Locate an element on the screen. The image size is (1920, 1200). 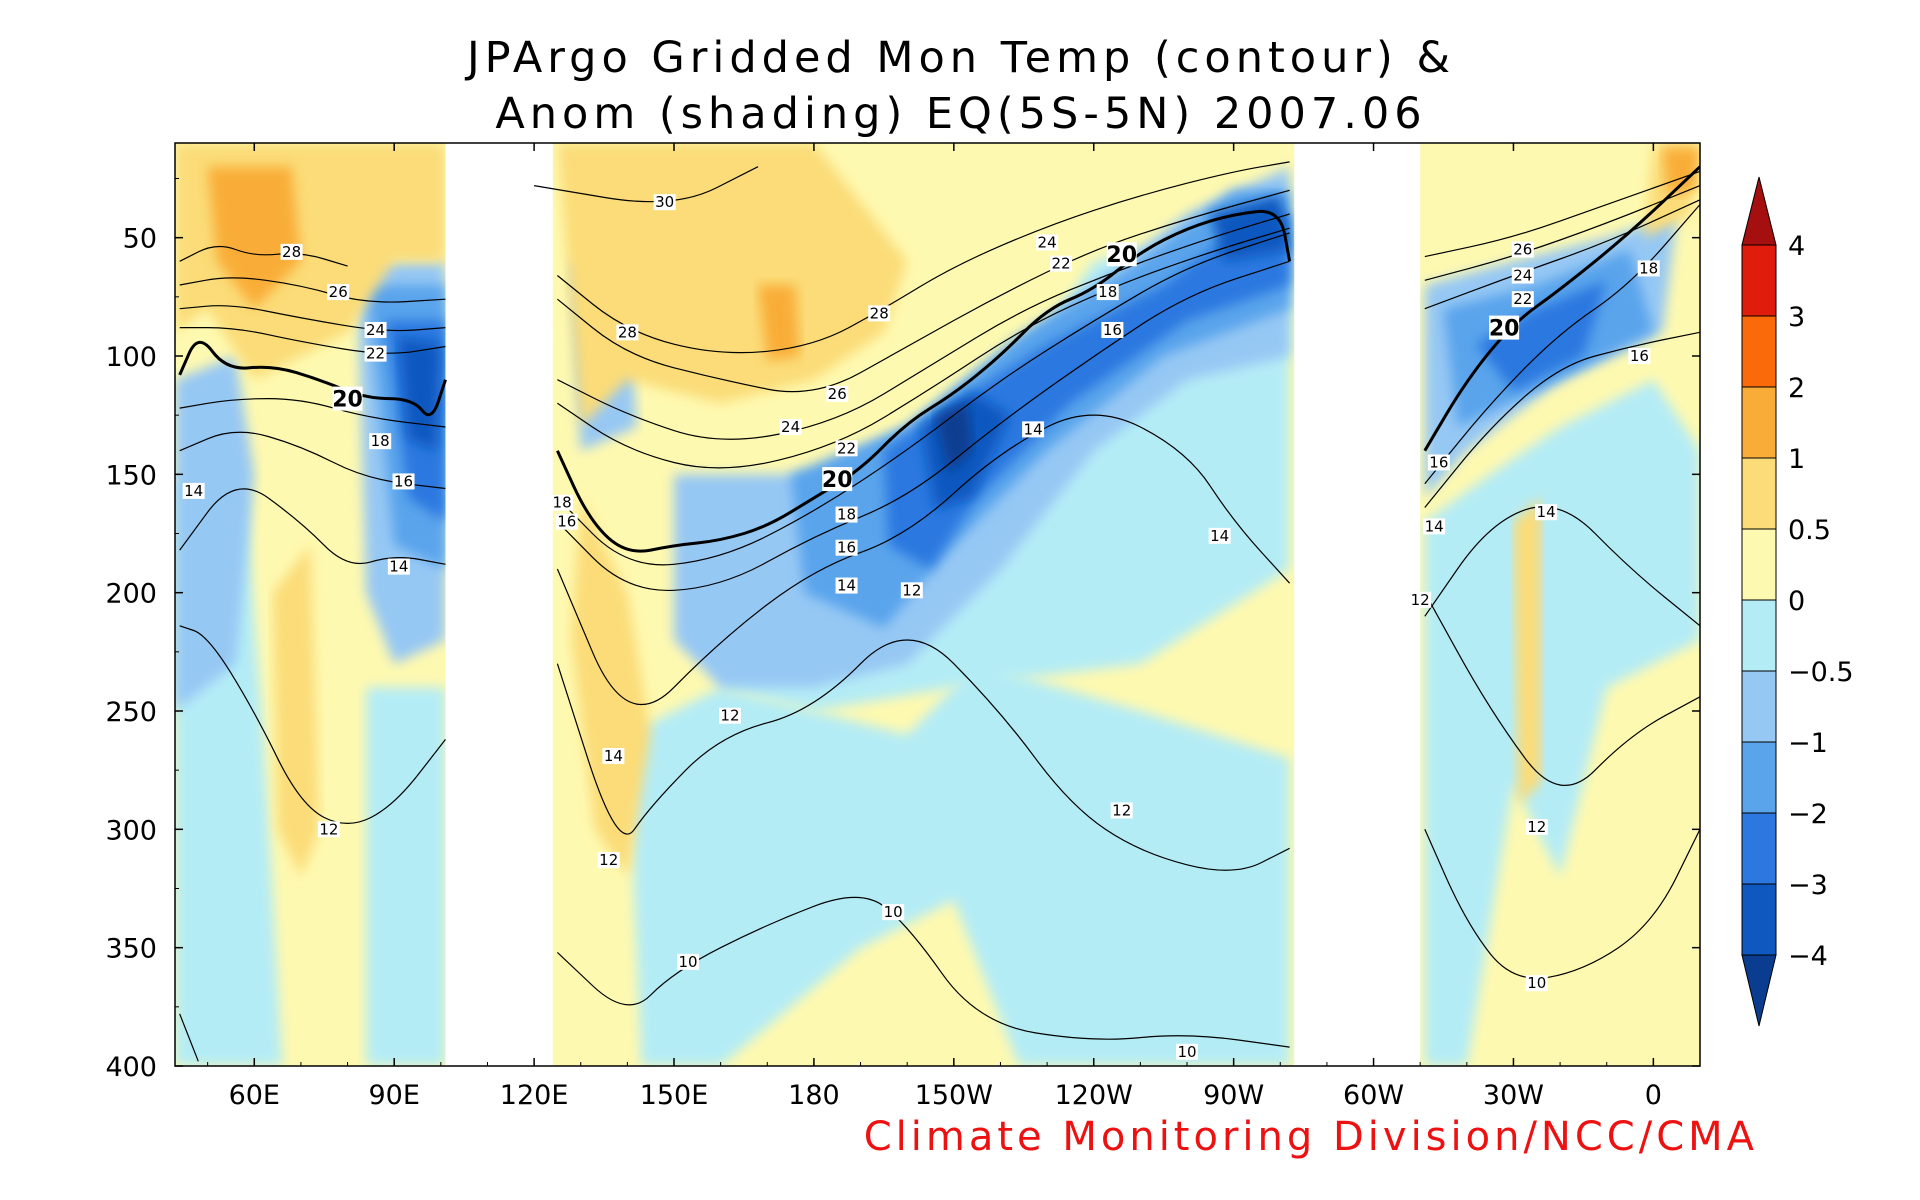
y-tick-label: 200 is located at coordinates (131, 594).